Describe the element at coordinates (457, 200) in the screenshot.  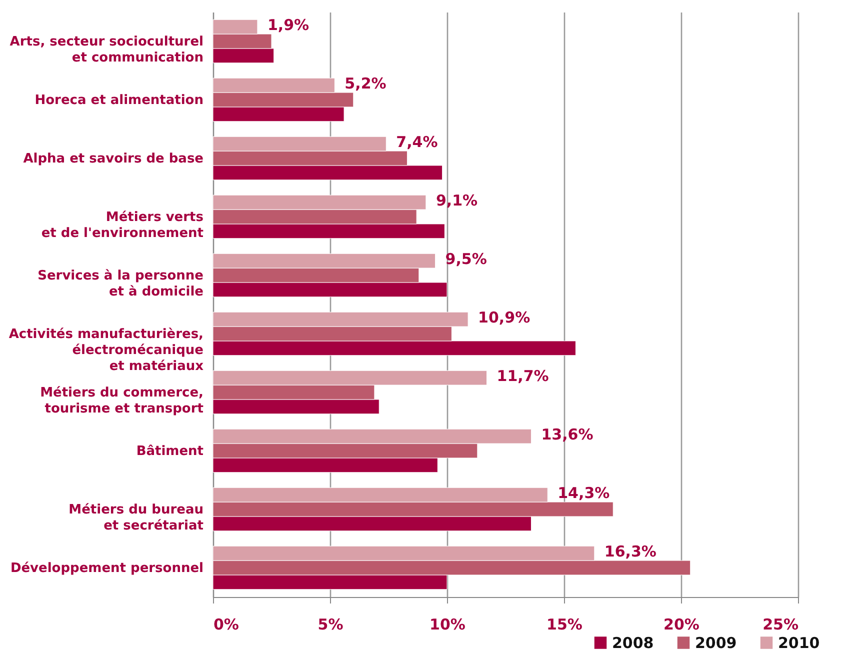
I see `data-label: 9,1%` at that location.